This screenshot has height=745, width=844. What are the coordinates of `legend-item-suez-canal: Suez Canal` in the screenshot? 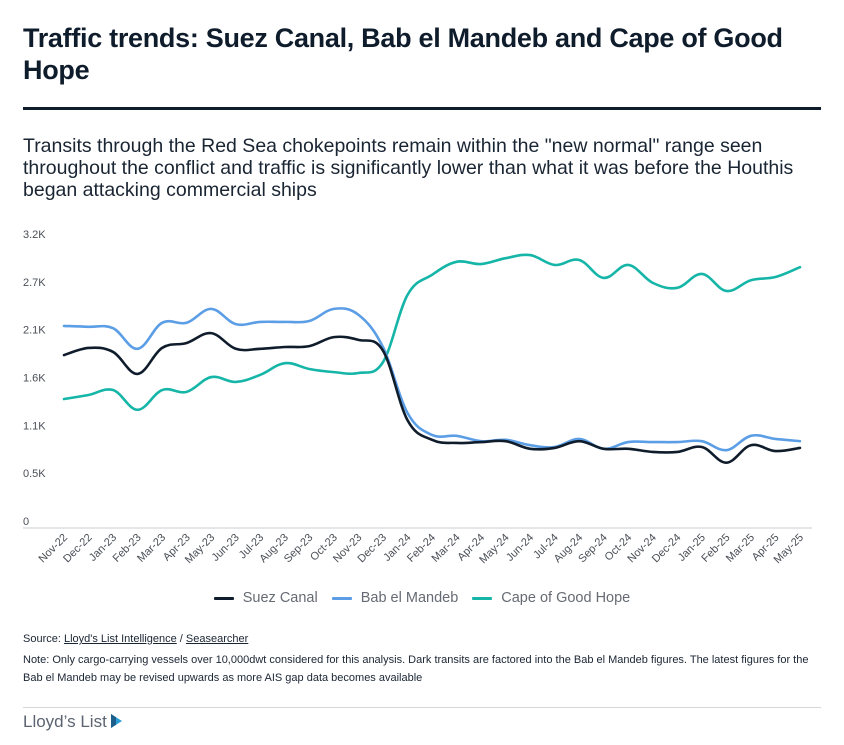 It's located at (265, 598).